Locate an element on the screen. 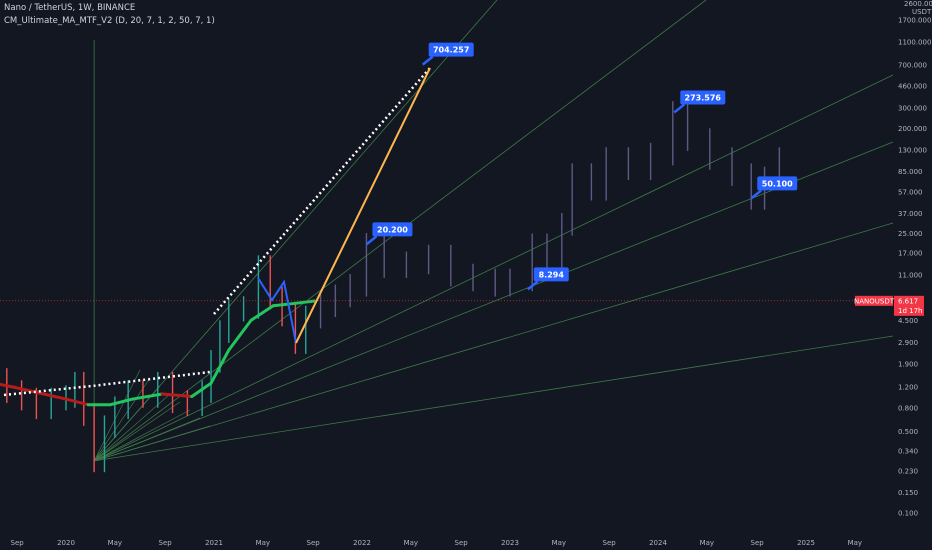 The image size is (932, 550). symbol-tag-label: NANOUSDT is located at coordinates (874, 301).